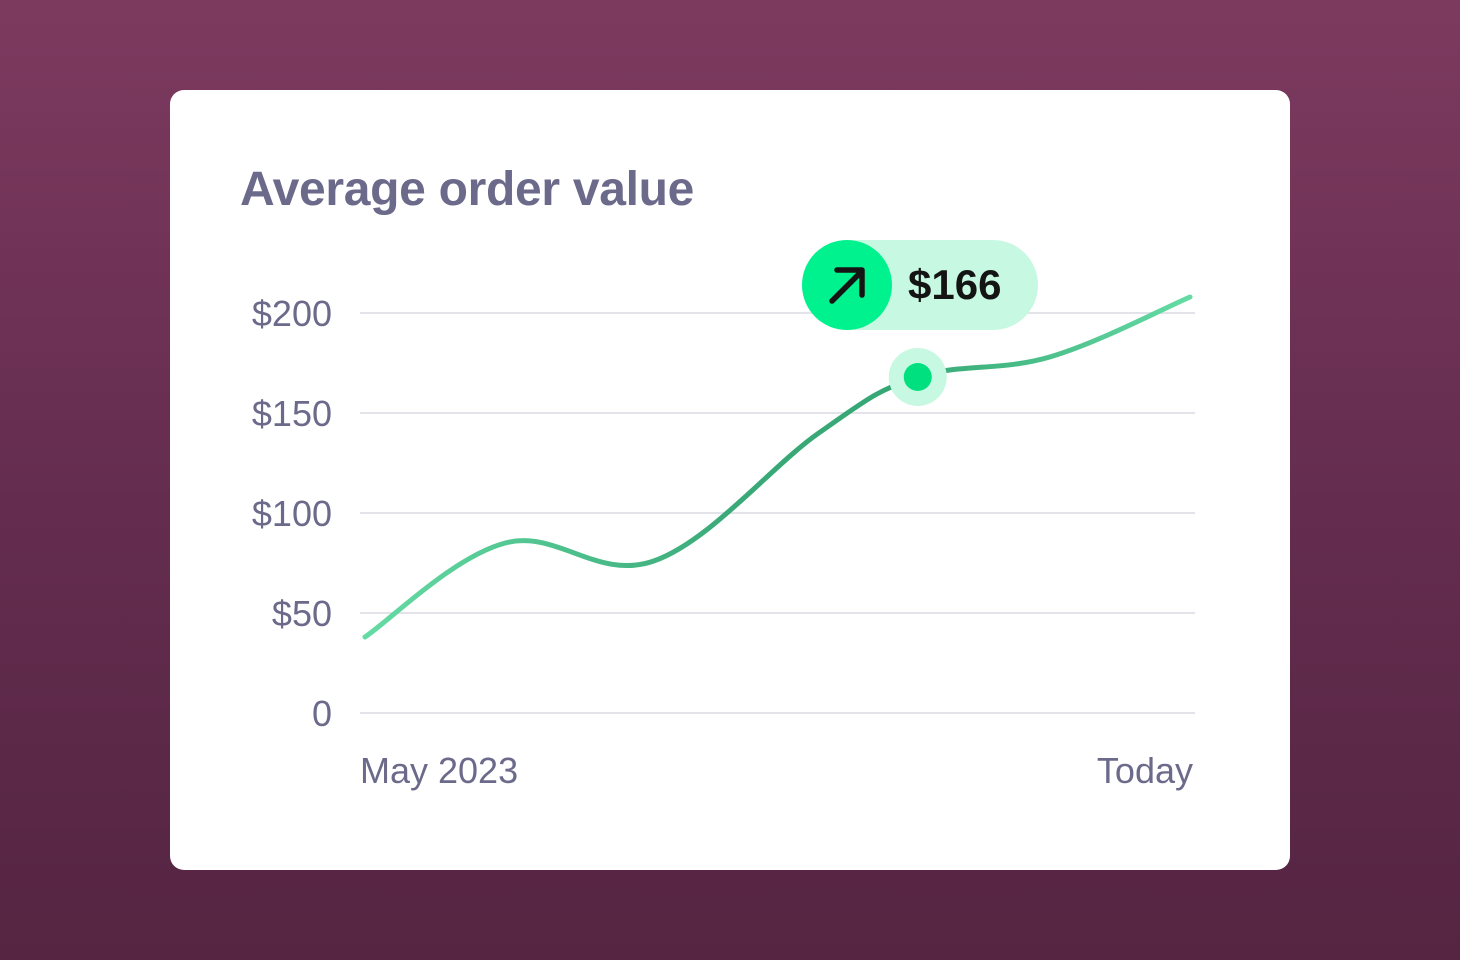 This screenshot has height=960, width=1460. I want to click on x-tick-end: Today, so click(1145, 770).